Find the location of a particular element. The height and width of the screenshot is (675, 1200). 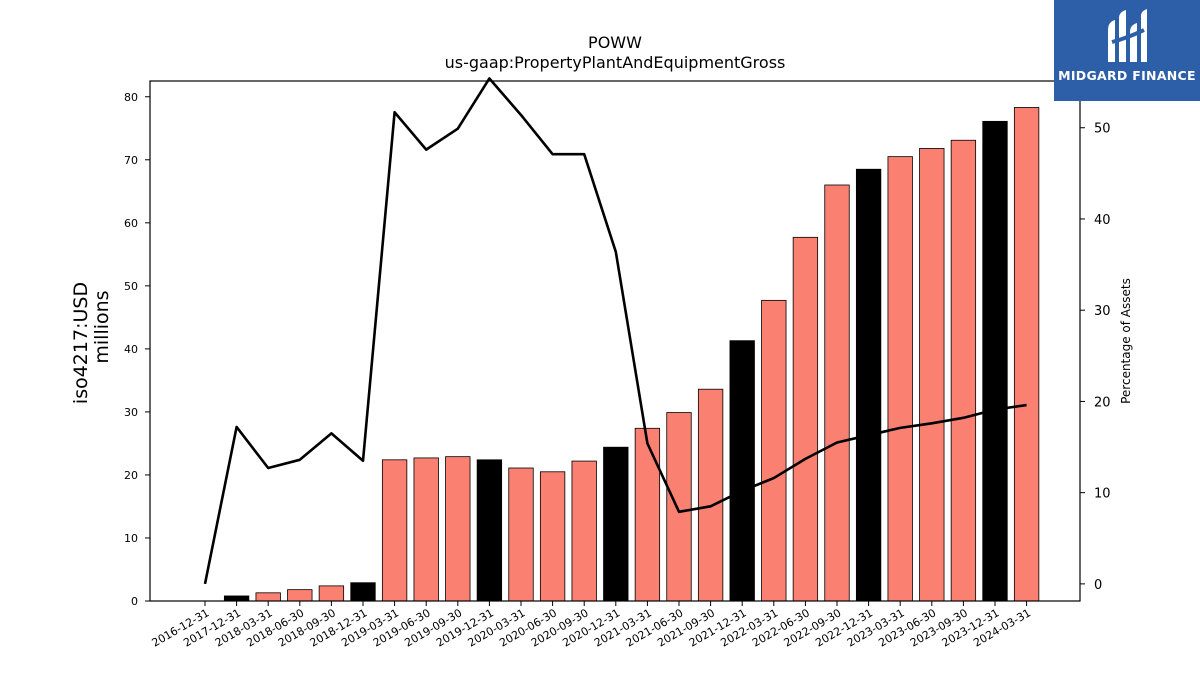

midgard-logo-icon is located at coordinates (1127, 35).